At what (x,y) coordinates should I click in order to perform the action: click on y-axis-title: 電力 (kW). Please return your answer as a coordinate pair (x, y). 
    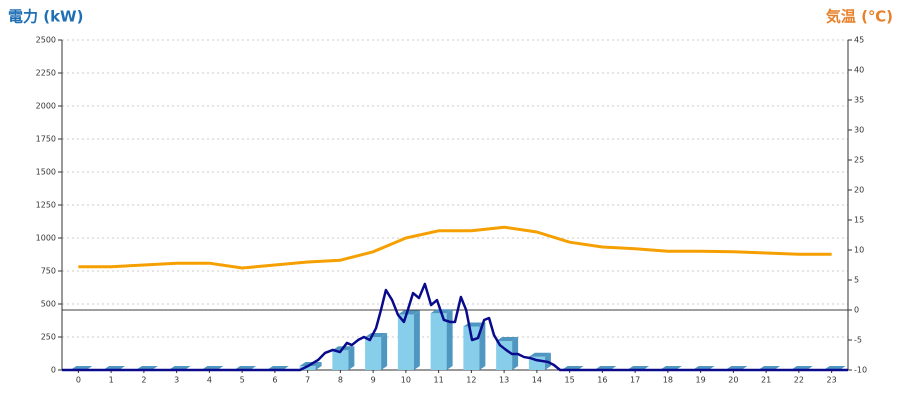
    Looking at the image, I should click on (45, 17).